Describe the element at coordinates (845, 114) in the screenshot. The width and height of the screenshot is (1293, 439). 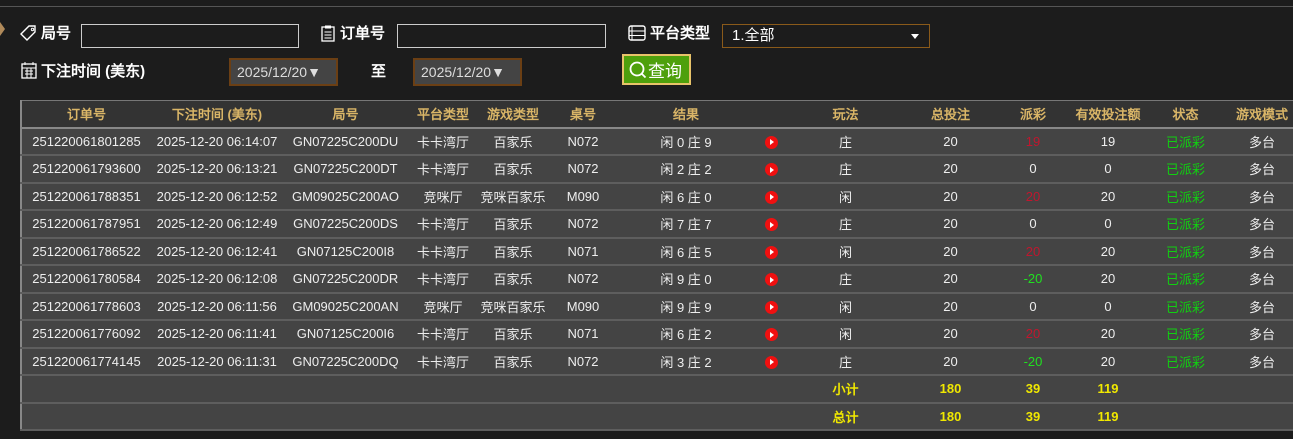
I see `column-header: 玩法` at that location.